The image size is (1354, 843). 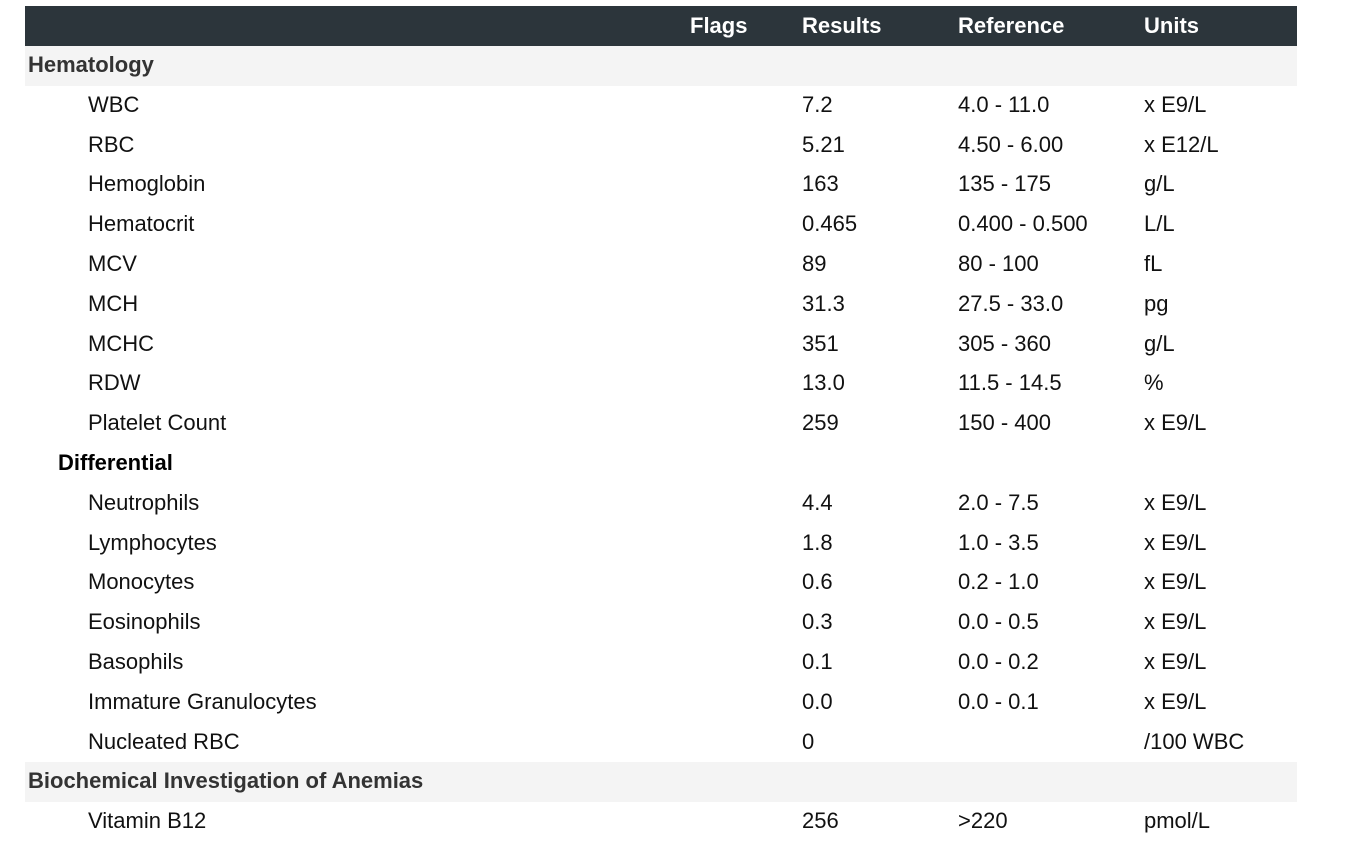 What do you see at coordinates (114, 383) in the screenshot?
I see `test-name: RDW` at bounding box center [114, 383].